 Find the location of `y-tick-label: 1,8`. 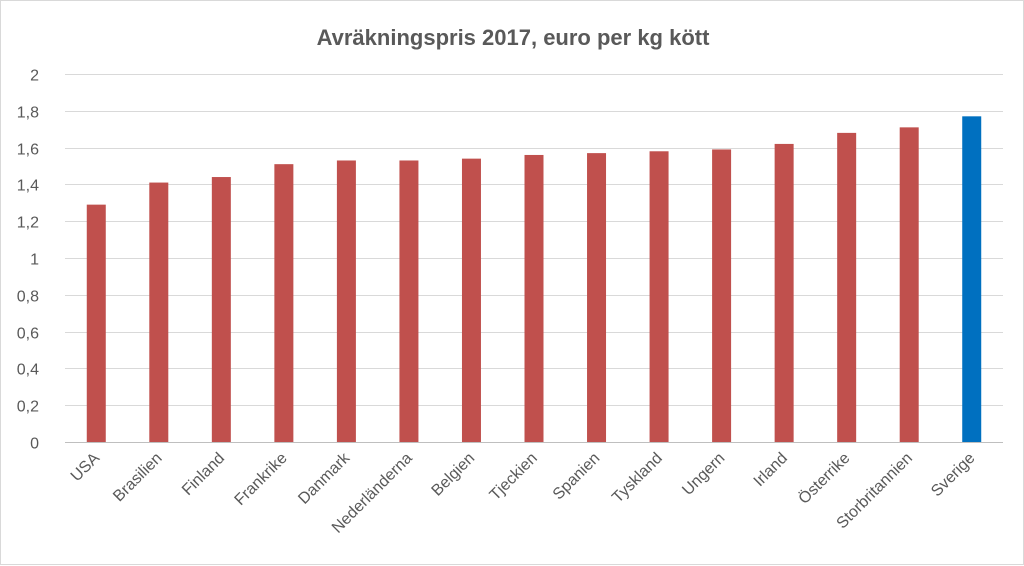

y-tick-label: 1,8 is located at coordinates (28, 113).